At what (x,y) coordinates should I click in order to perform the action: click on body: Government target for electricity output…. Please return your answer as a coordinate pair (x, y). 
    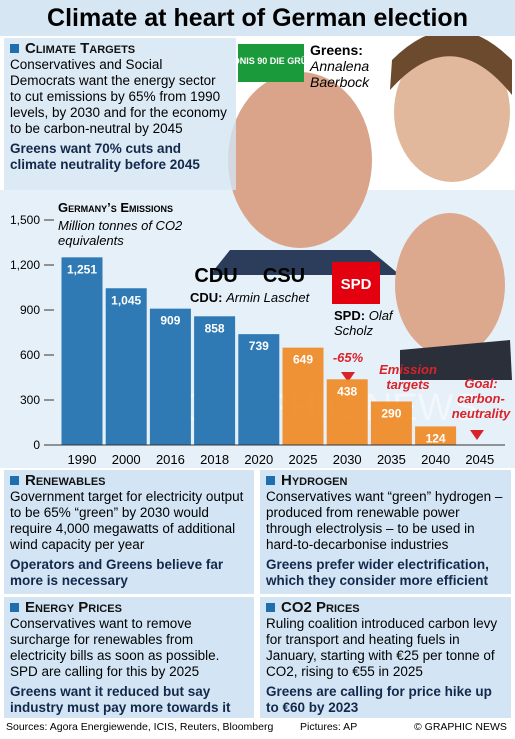
    Looking at the image, I should click on (127, 520).